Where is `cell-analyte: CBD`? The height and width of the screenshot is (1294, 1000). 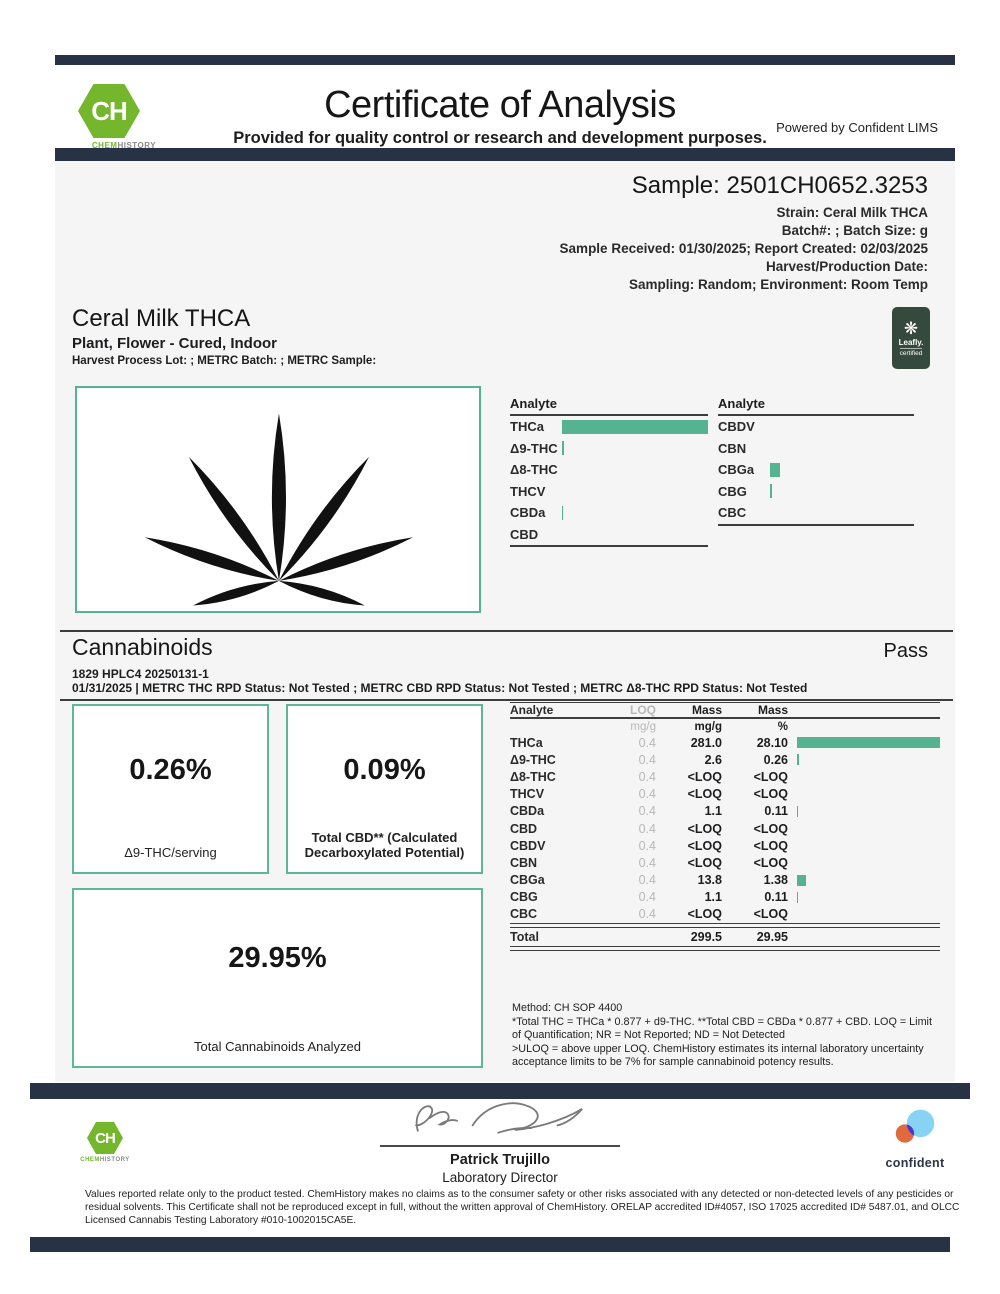
cell-analyte: CBD is located at coordinates (524, 828).